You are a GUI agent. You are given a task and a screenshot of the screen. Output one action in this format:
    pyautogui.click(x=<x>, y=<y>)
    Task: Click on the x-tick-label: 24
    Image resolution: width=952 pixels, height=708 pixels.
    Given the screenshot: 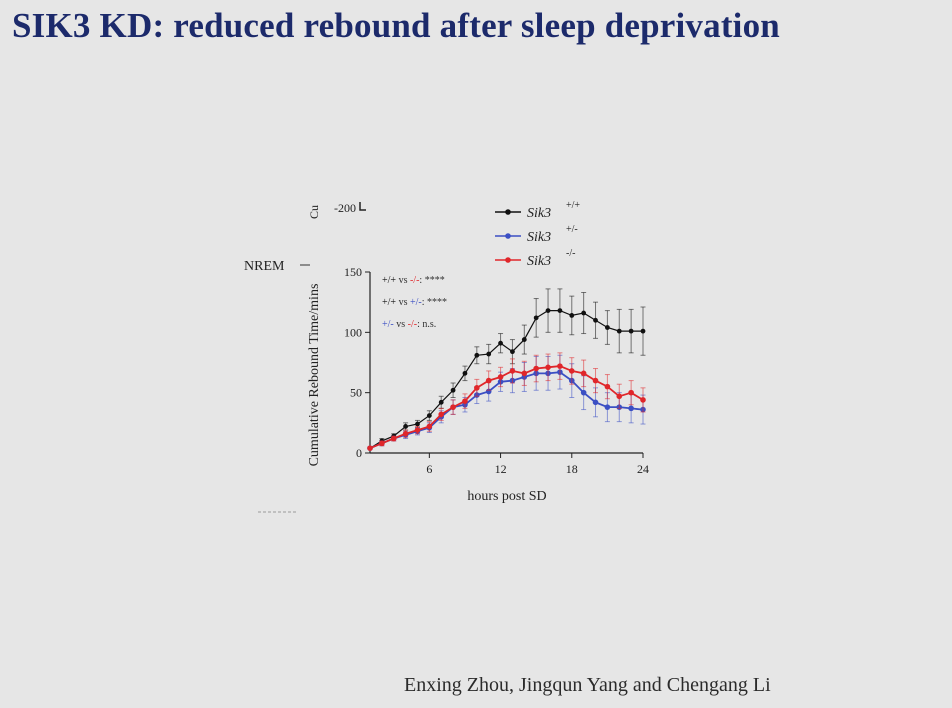 What is the action you would take?
    pyautogui.click(x=643, y=469)
    